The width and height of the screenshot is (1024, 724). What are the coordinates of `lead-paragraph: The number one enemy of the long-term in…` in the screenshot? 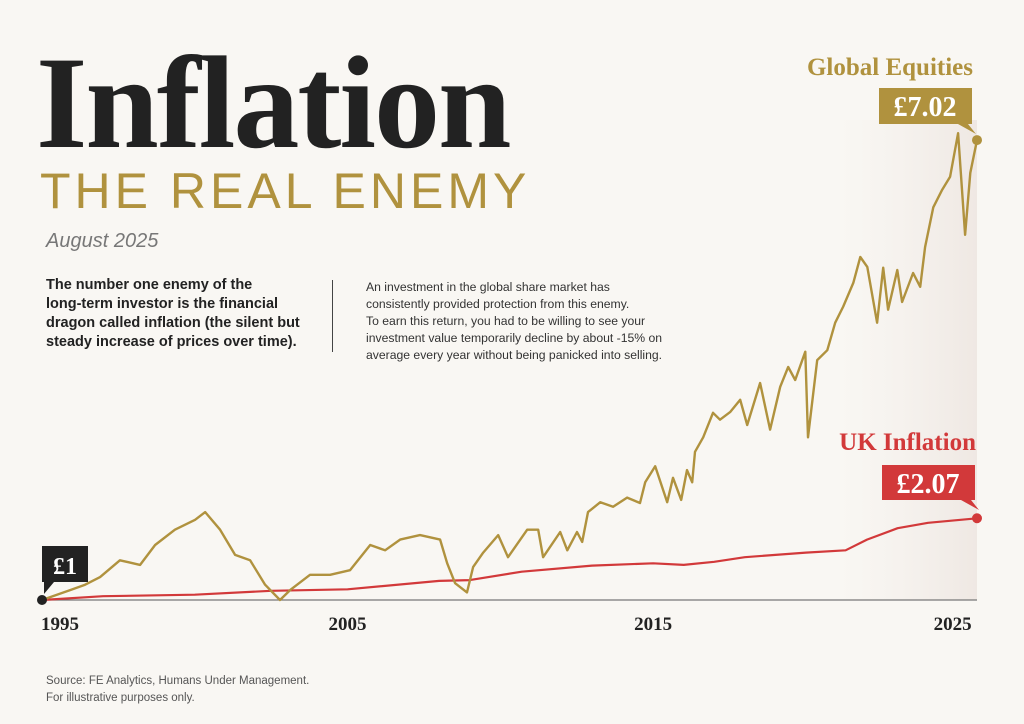 It's located at (191, 314).